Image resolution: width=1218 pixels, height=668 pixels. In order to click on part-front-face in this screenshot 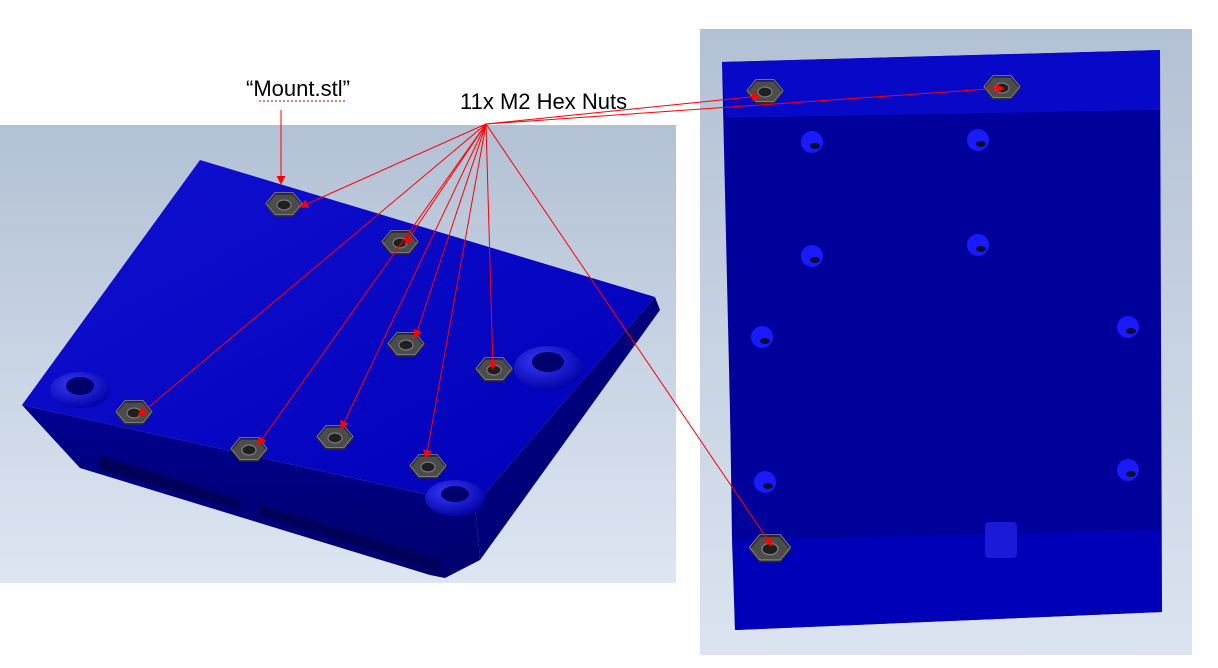, I will do `click(251, 491)`.